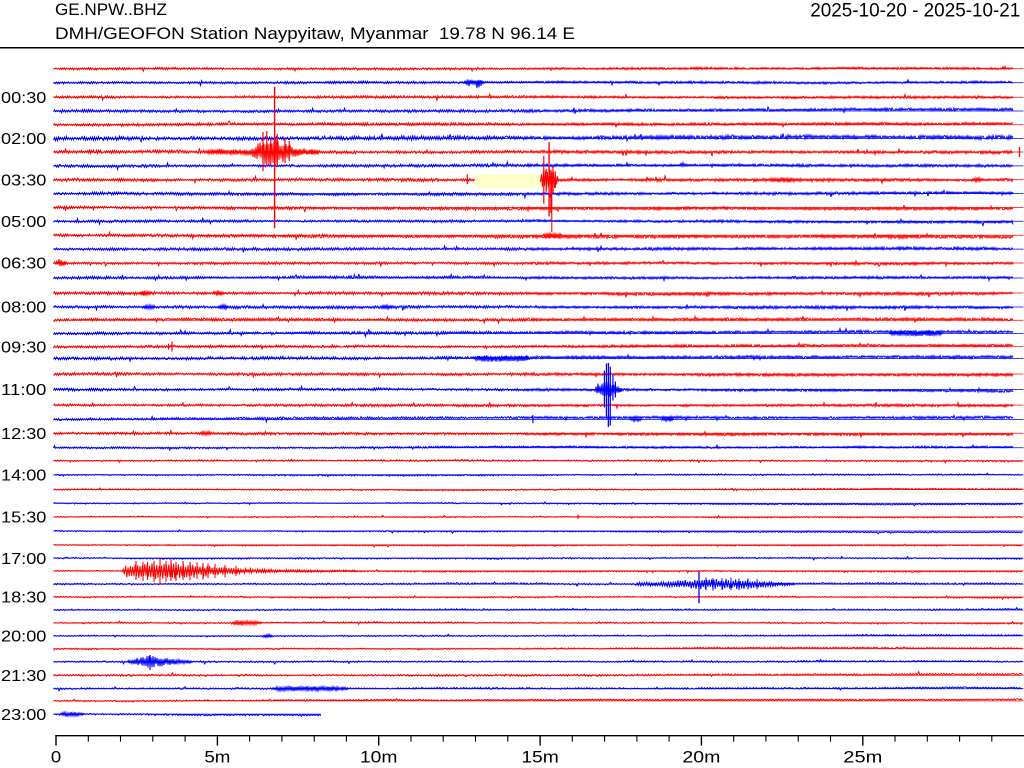  What do you see at coordinates (217, 757) in the screenshot?
I see `svg-text: 5m` at bounding box center [217, 757].